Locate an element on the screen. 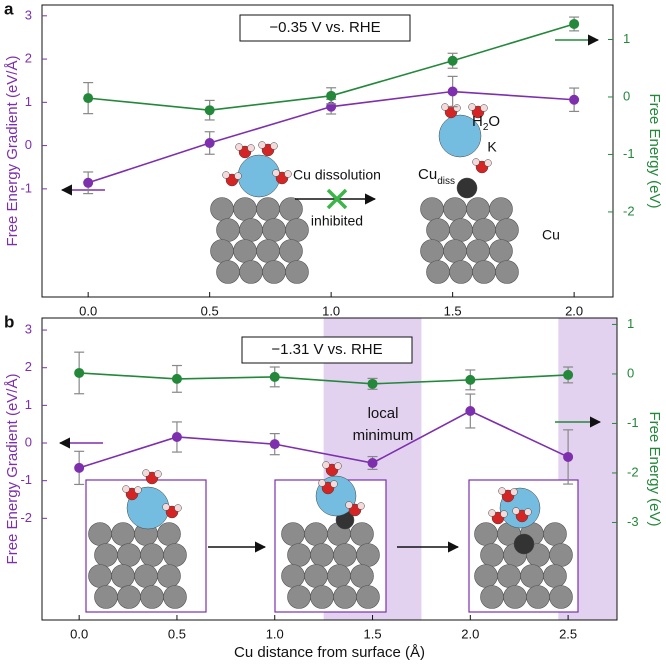 The width and height of the screenshot is (666, 665). title-box is located at coordinates (325, 28).